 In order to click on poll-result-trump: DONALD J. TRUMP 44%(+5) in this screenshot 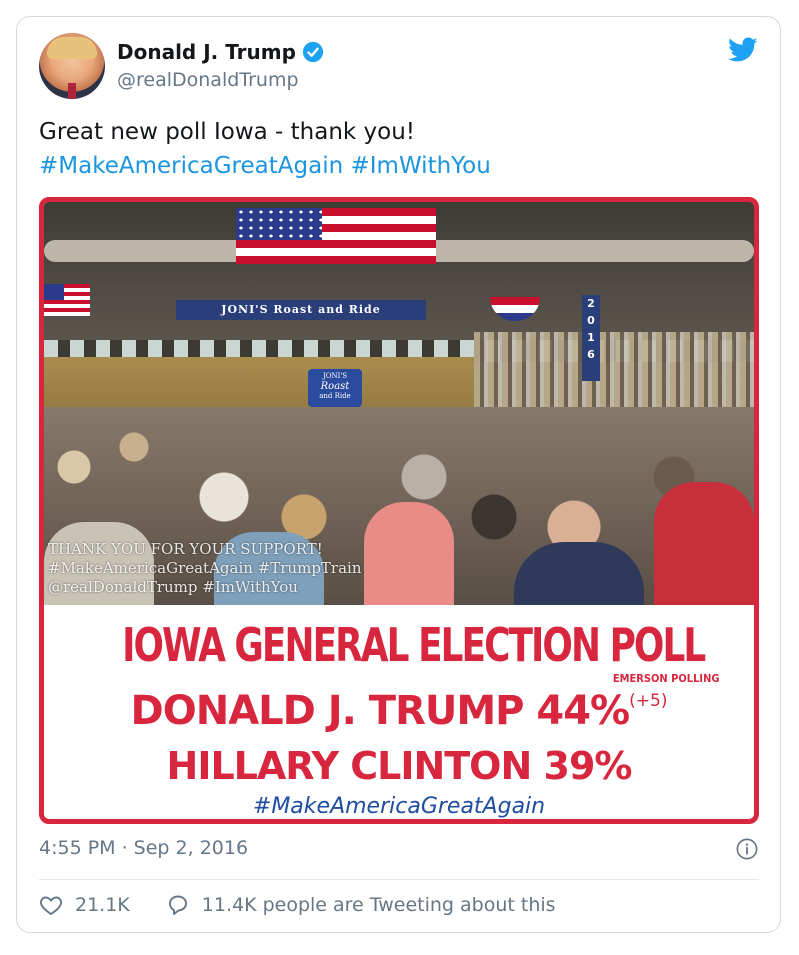, I will do `click(399, 711)`.